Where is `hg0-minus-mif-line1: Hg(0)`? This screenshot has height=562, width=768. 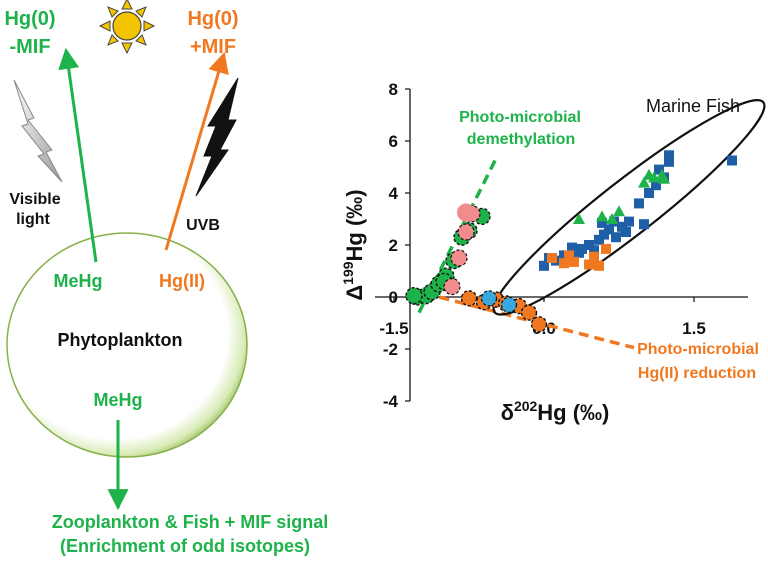 hg0-minus-mif-line1: Hg(0) is located at coordinates (29, 19).